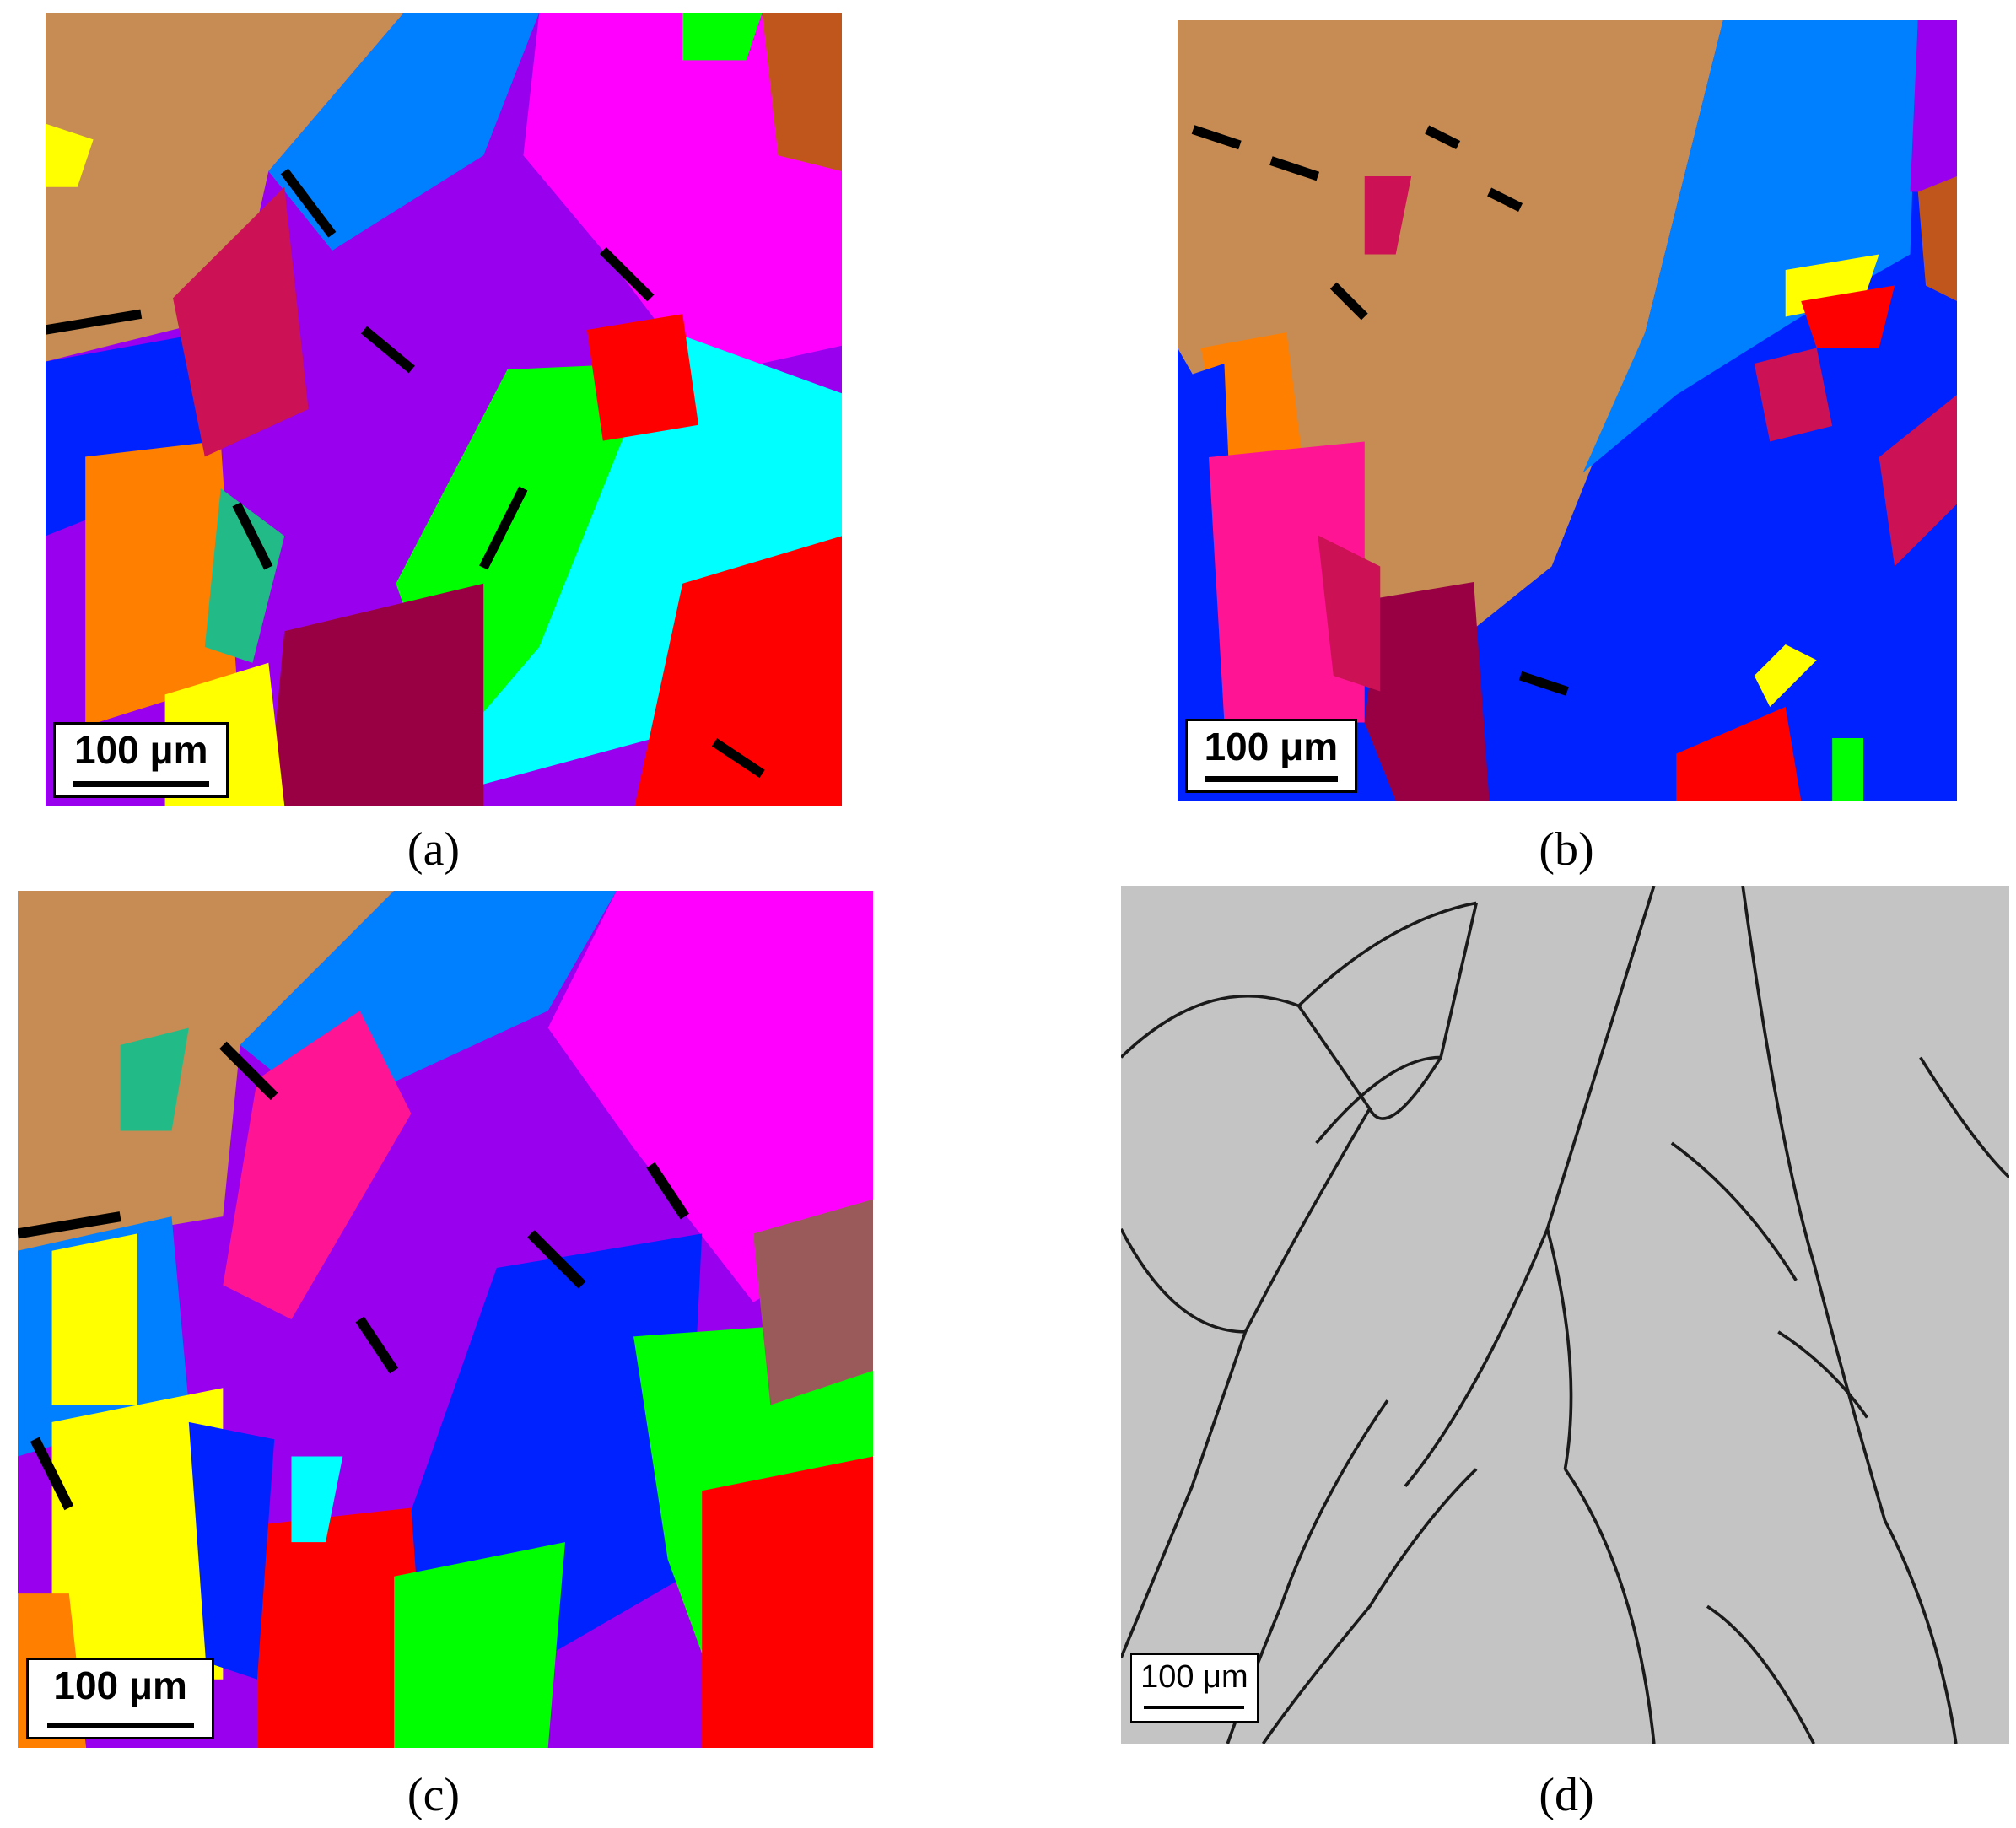  What do you see at coordinates (1566, 1795) in the screenshot?
I see `panel-label: (d)` at bounding box center [1566, 1795].